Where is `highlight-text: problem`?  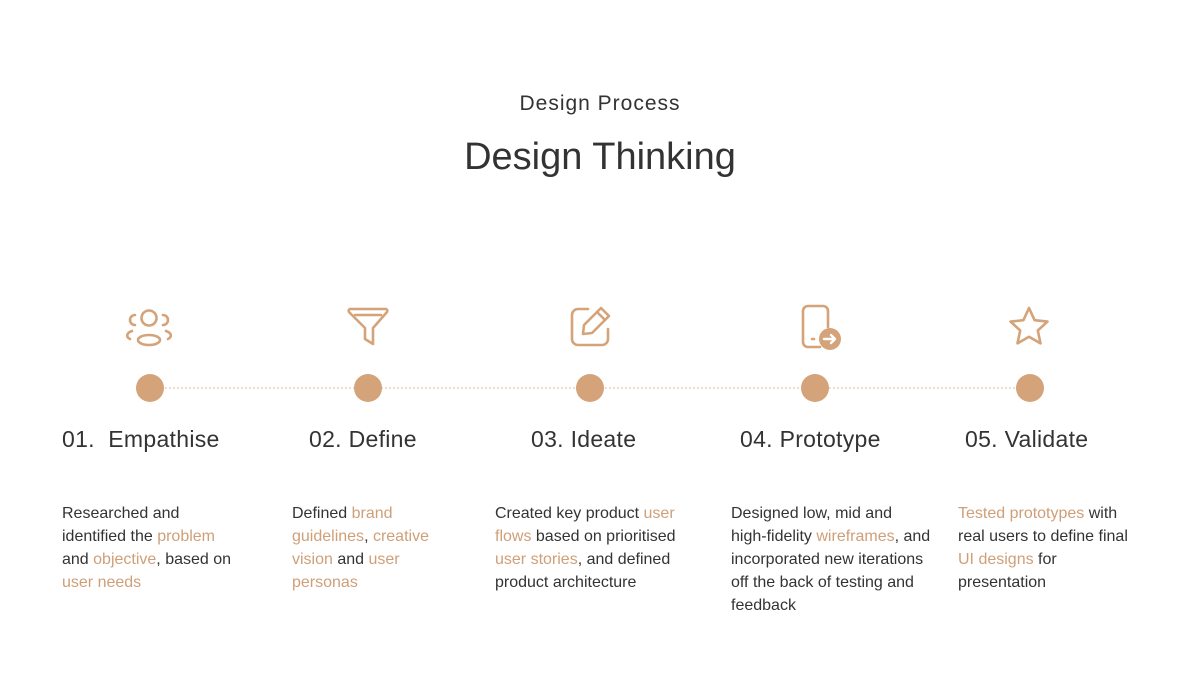 highlight-text: problem is located at coordinates (186, 536).